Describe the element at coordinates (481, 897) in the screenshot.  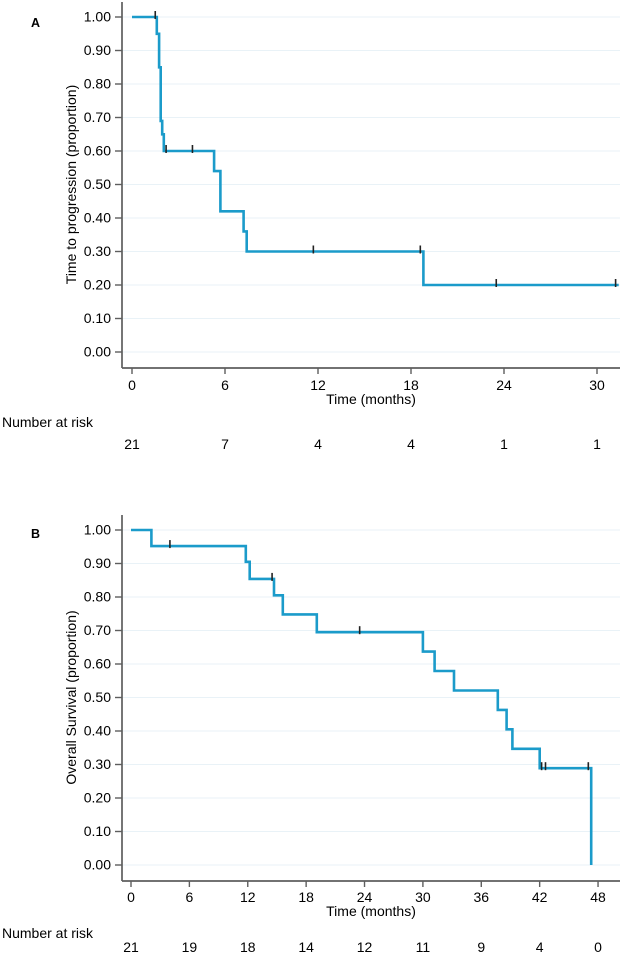
I see `x-tick-label: 36` at that location.